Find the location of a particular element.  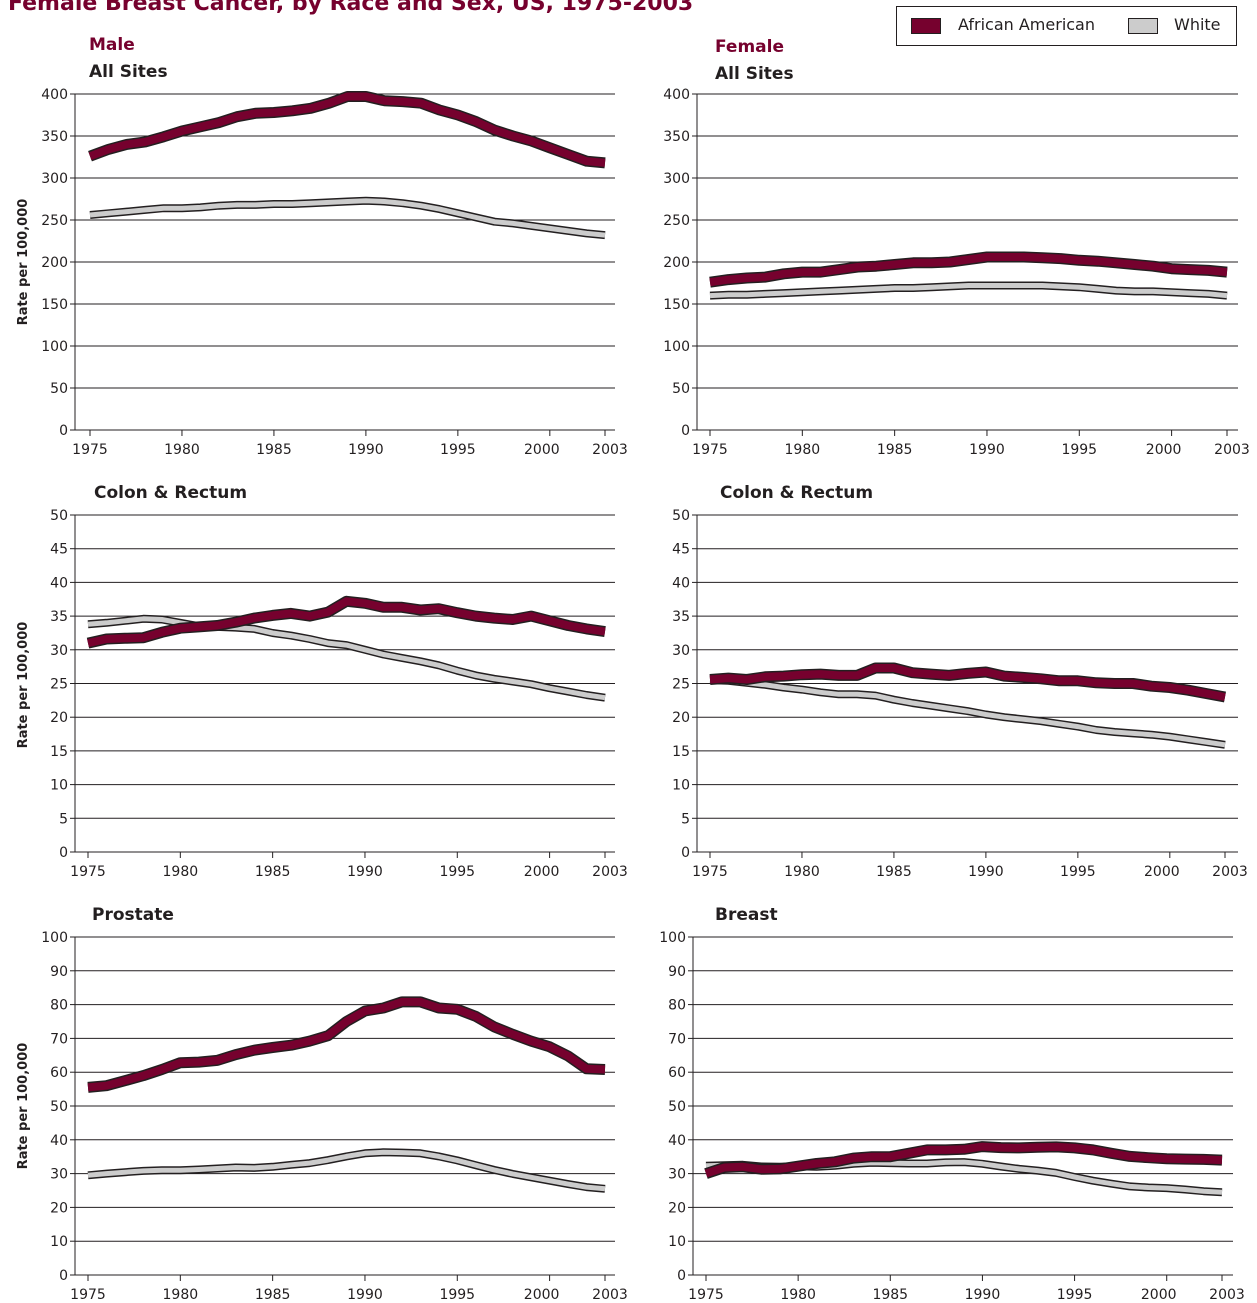

y-tick-label: 35 is located at coordinates (681, 617).